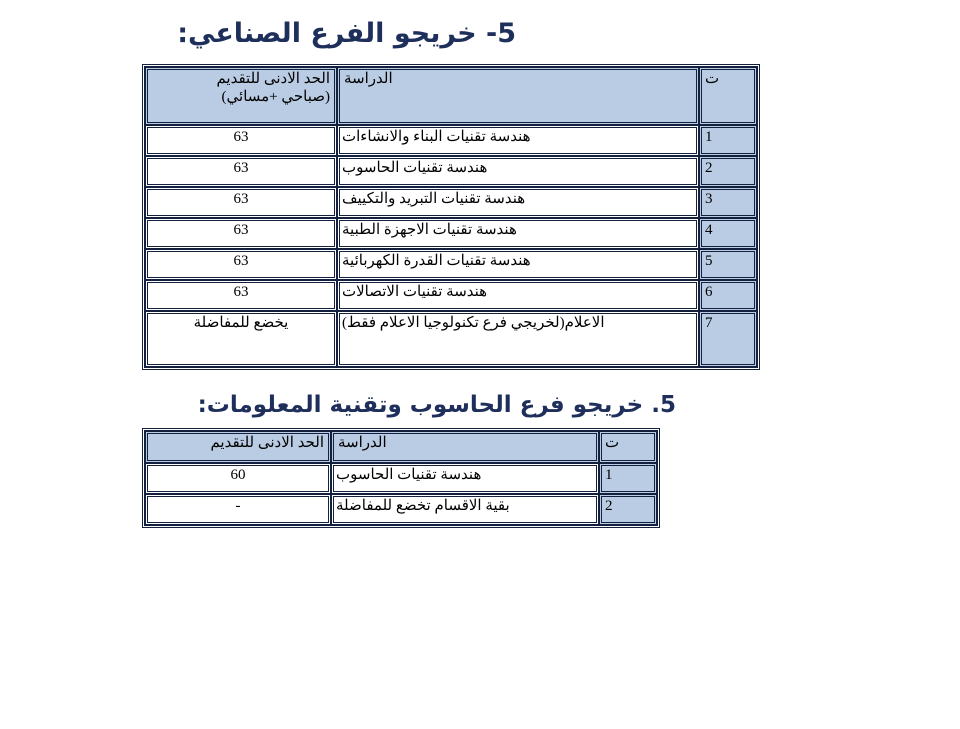 The height and width of the screenshot is (729, 960). Describe the element at coordinates (346, 33) in the screenshot. I see `section-heading-industrial: 5- خريجو الفرع الصناعي:` at that location.